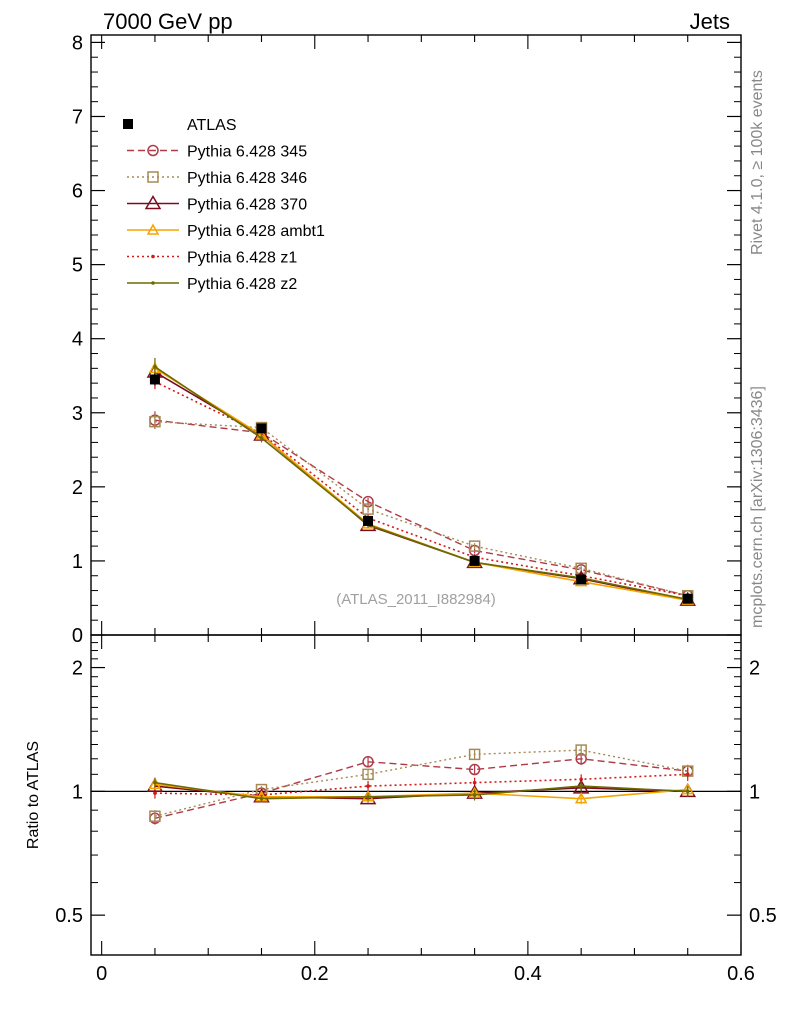  I want to click on legend-marker-p370, so click(153, 202).